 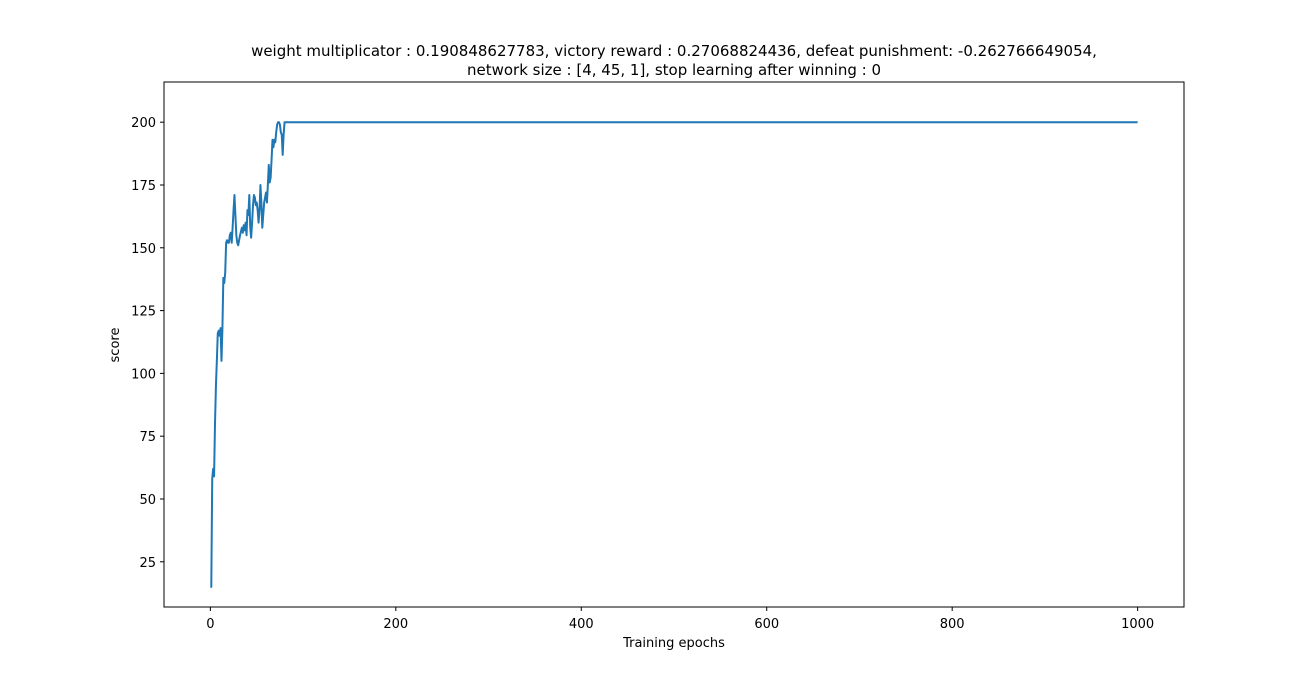 I want to click on x-tick-label: 400, so click(x=581, y=624).